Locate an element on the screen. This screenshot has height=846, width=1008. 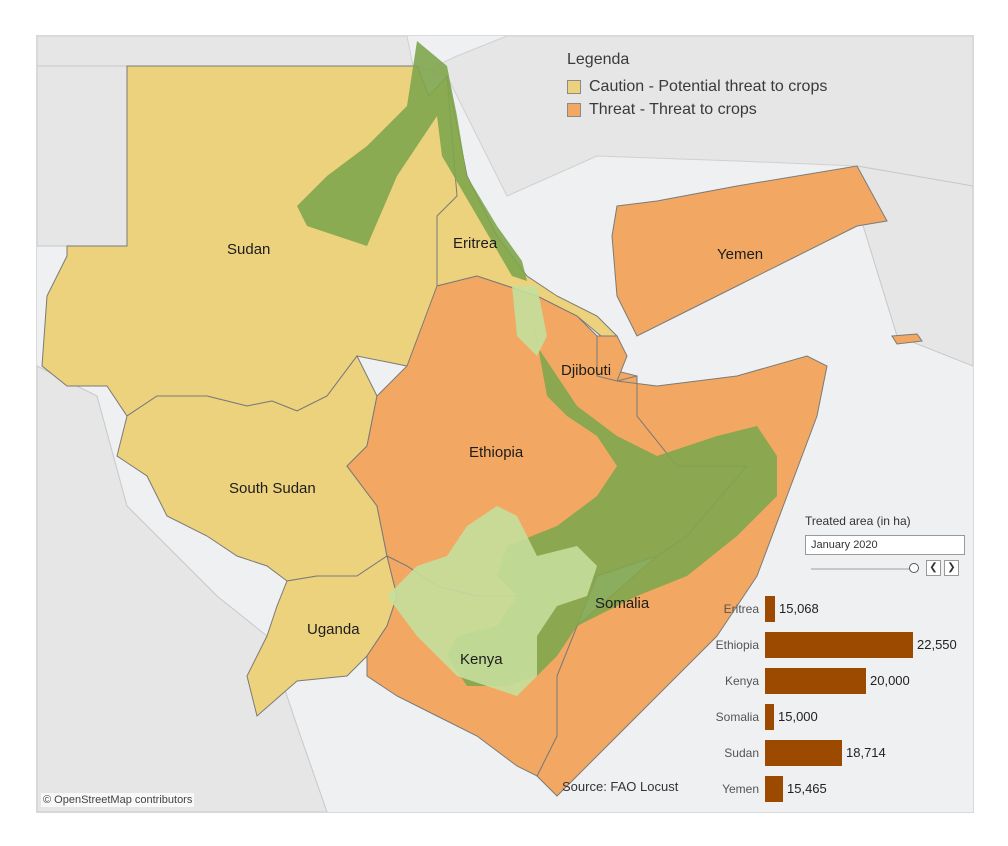
bar-row: Somalia 15,000 is located at coordinates (835, 717).